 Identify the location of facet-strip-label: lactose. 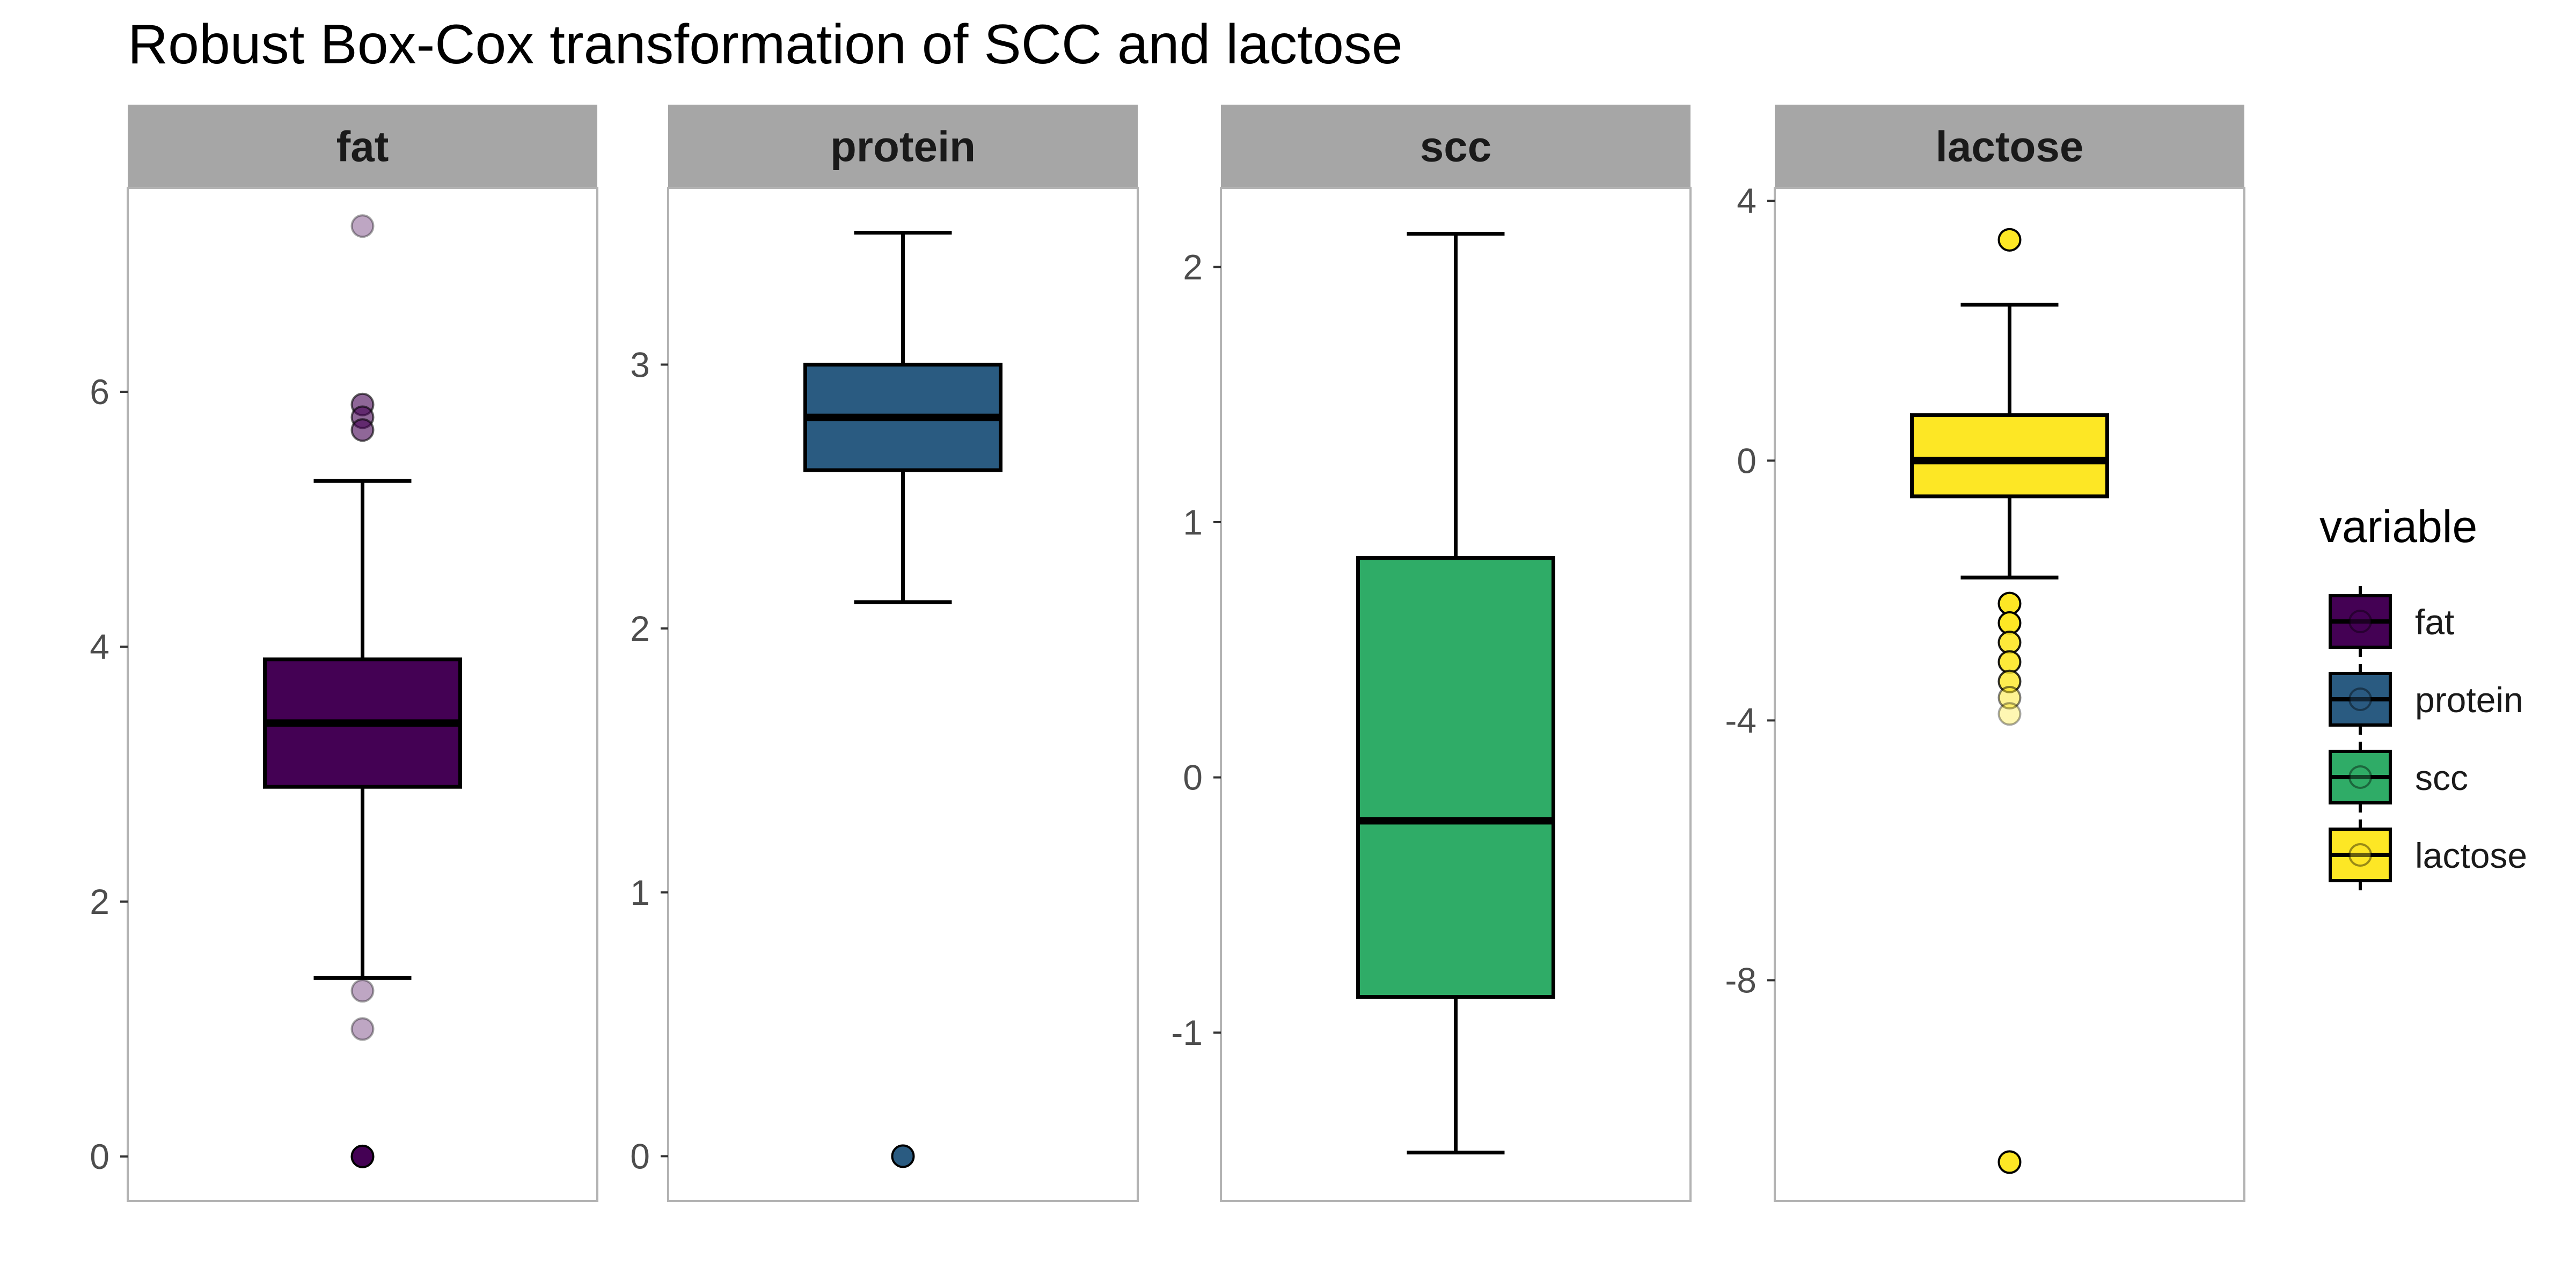
(2010, 147).